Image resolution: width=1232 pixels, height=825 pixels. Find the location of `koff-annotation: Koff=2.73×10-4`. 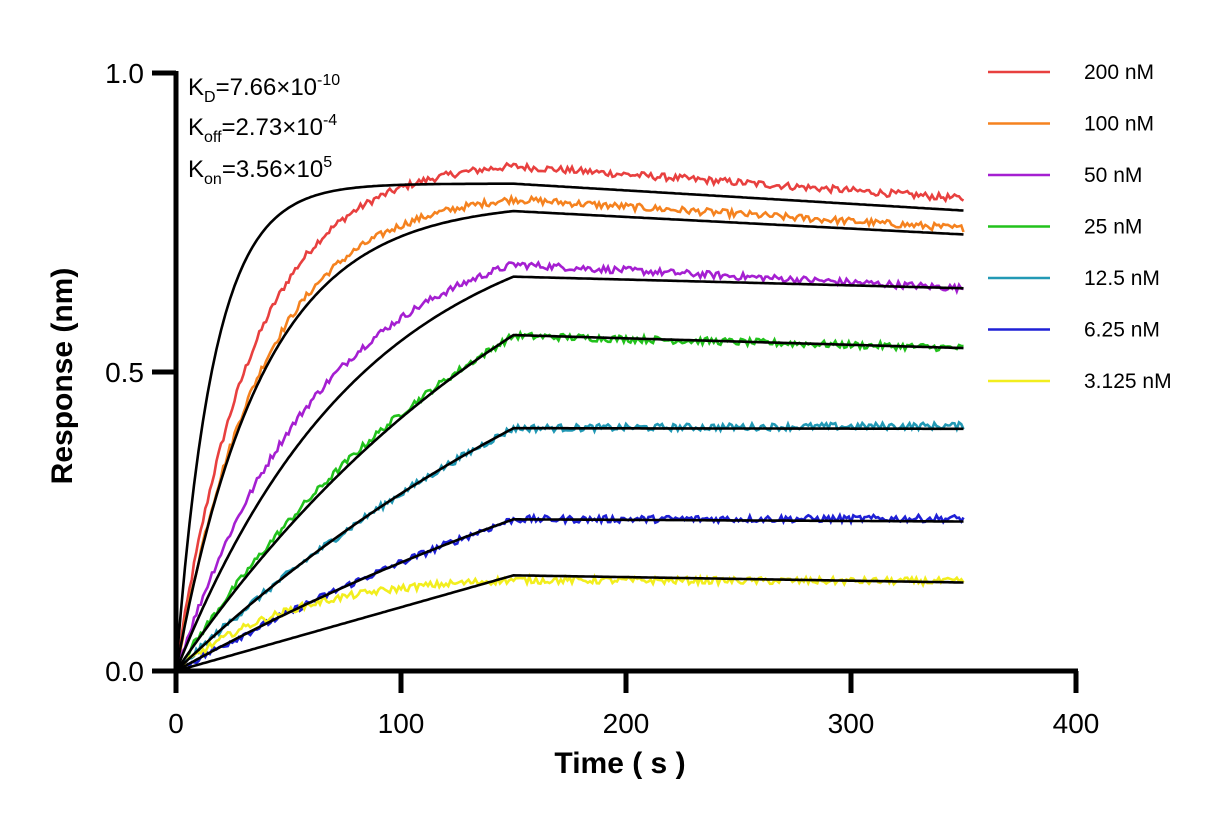

koff-annotation: Koff=2.73×10-4 is located at coordinates (262, 129).